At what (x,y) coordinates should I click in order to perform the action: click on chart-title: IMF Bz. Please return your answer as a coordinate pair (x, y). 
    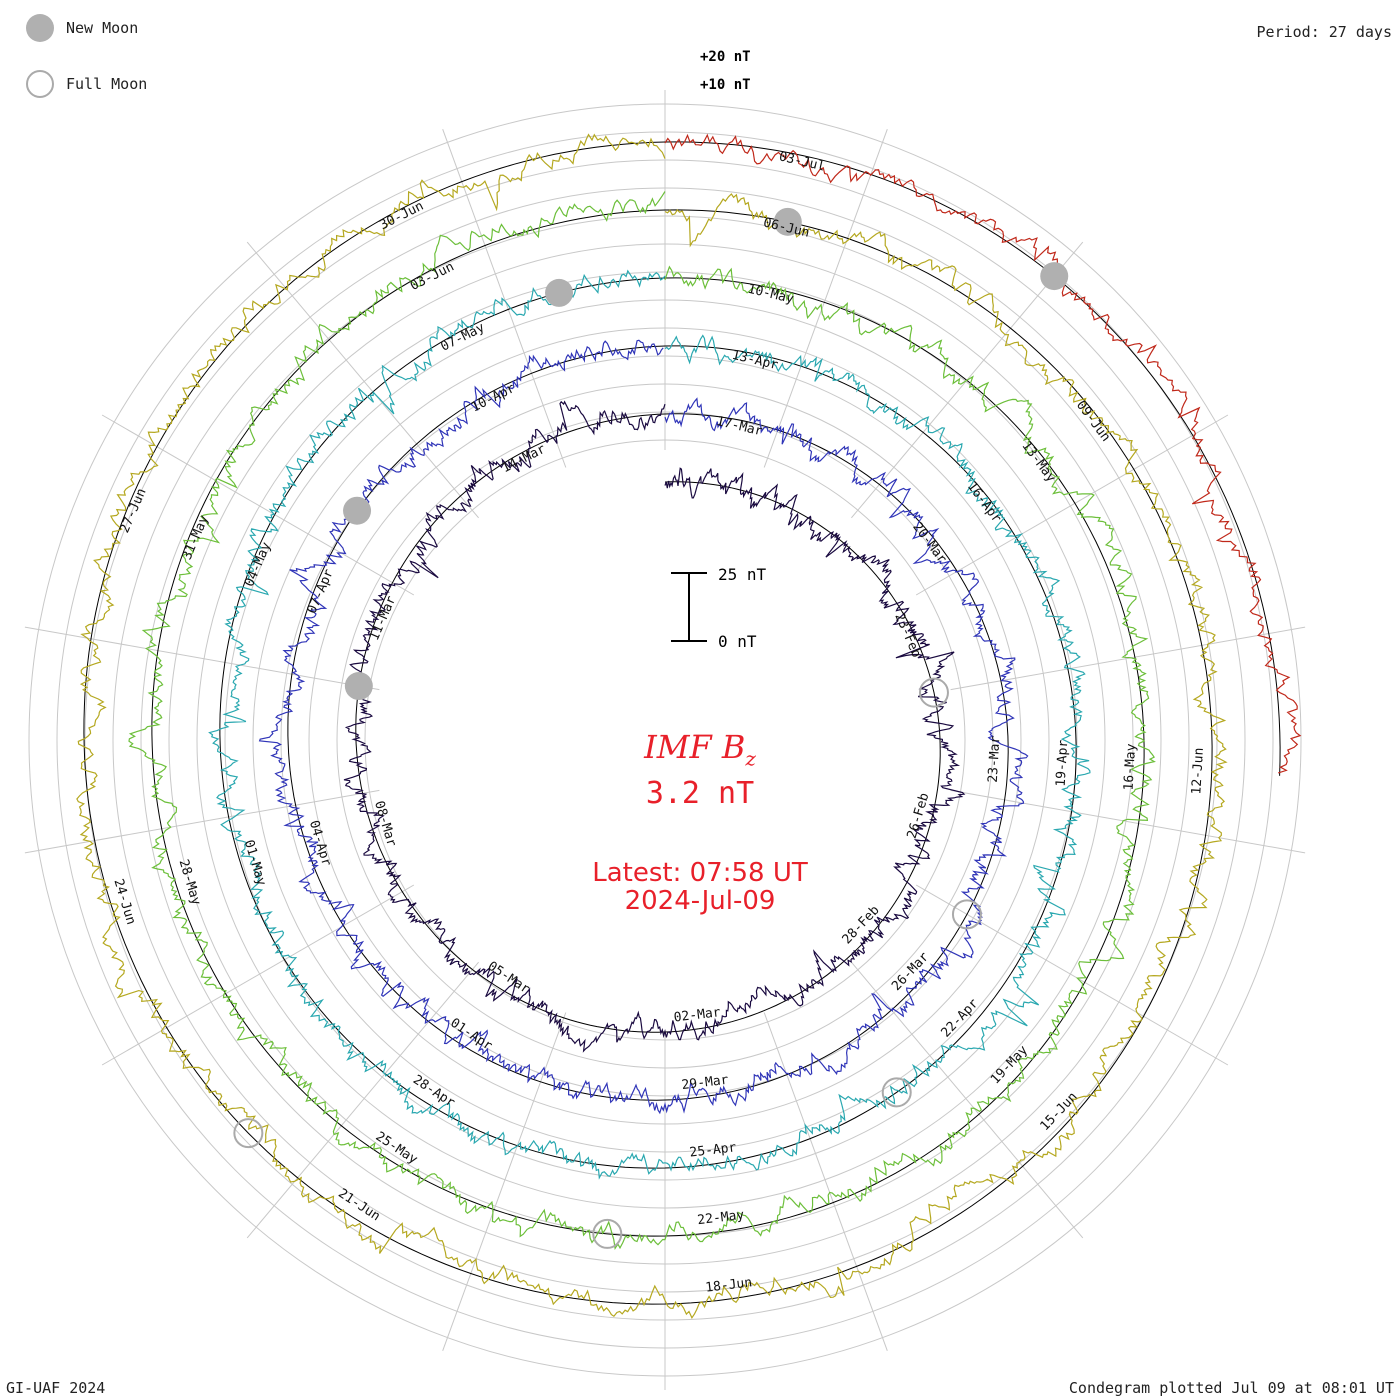
    Looking at the image, I should click on (700, 749).